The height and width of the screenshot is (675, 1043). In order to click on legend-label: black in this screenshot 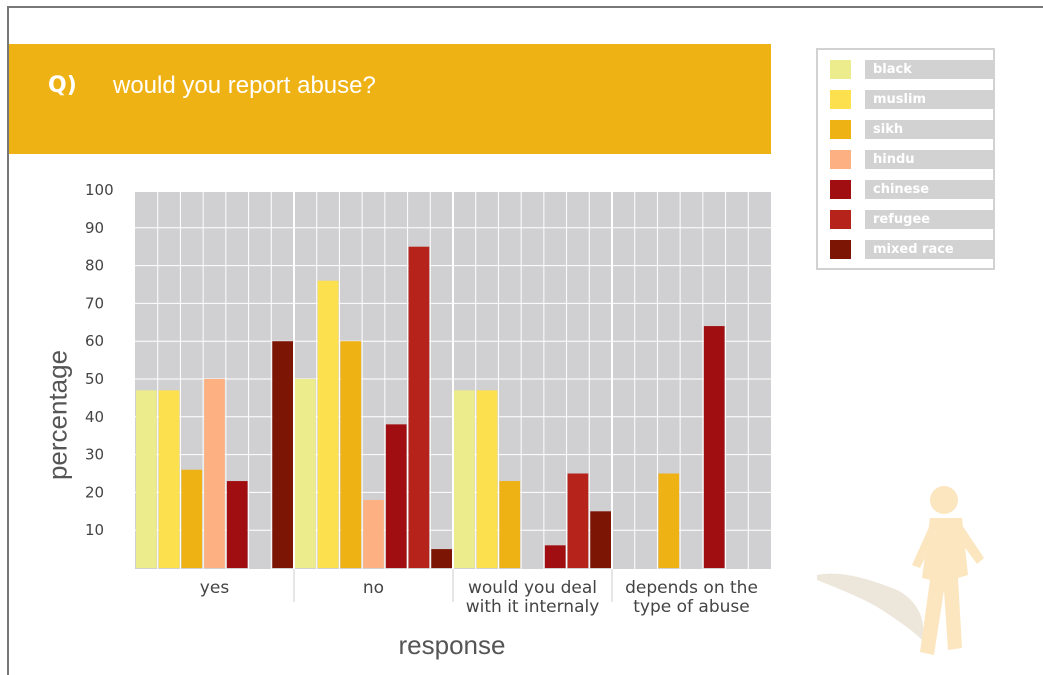, I will do `click(929, 69)`.